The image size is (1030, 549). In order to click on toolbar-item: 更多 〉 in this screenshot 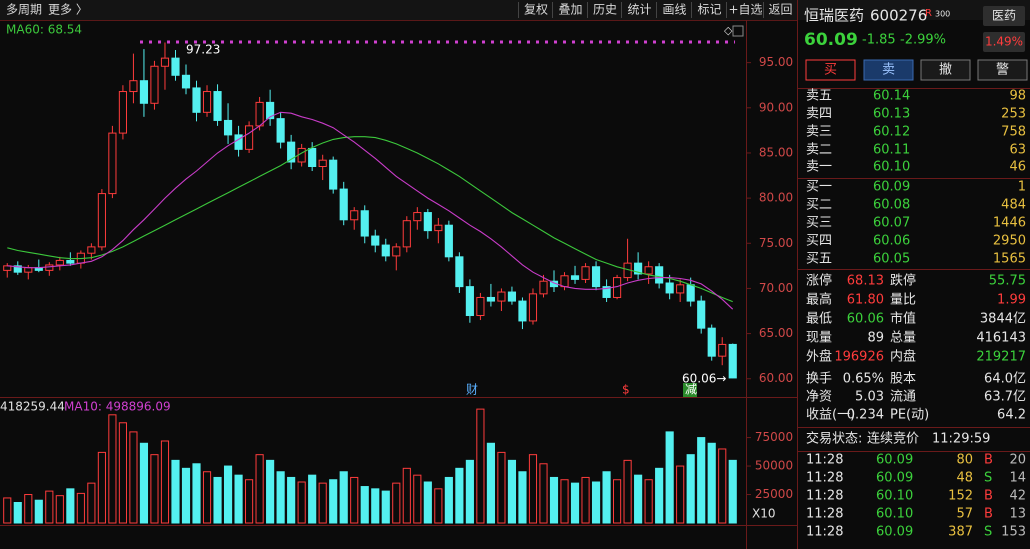, I will do `click(68, 10)`.